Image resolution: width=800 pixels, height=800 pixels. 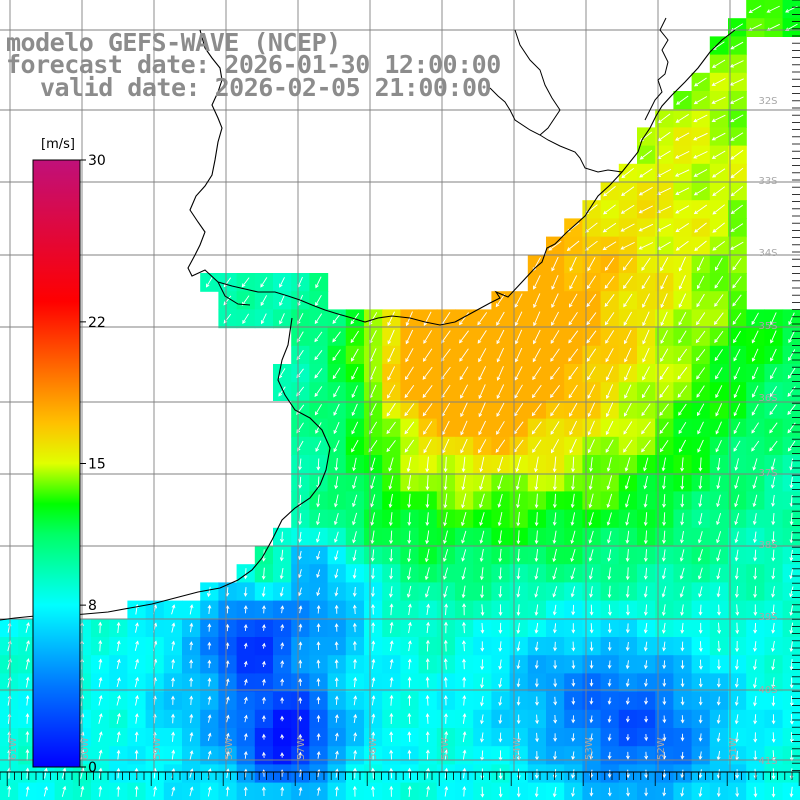 I want to click on colorbar-tick-label: 0, so click(x=92, y=768).